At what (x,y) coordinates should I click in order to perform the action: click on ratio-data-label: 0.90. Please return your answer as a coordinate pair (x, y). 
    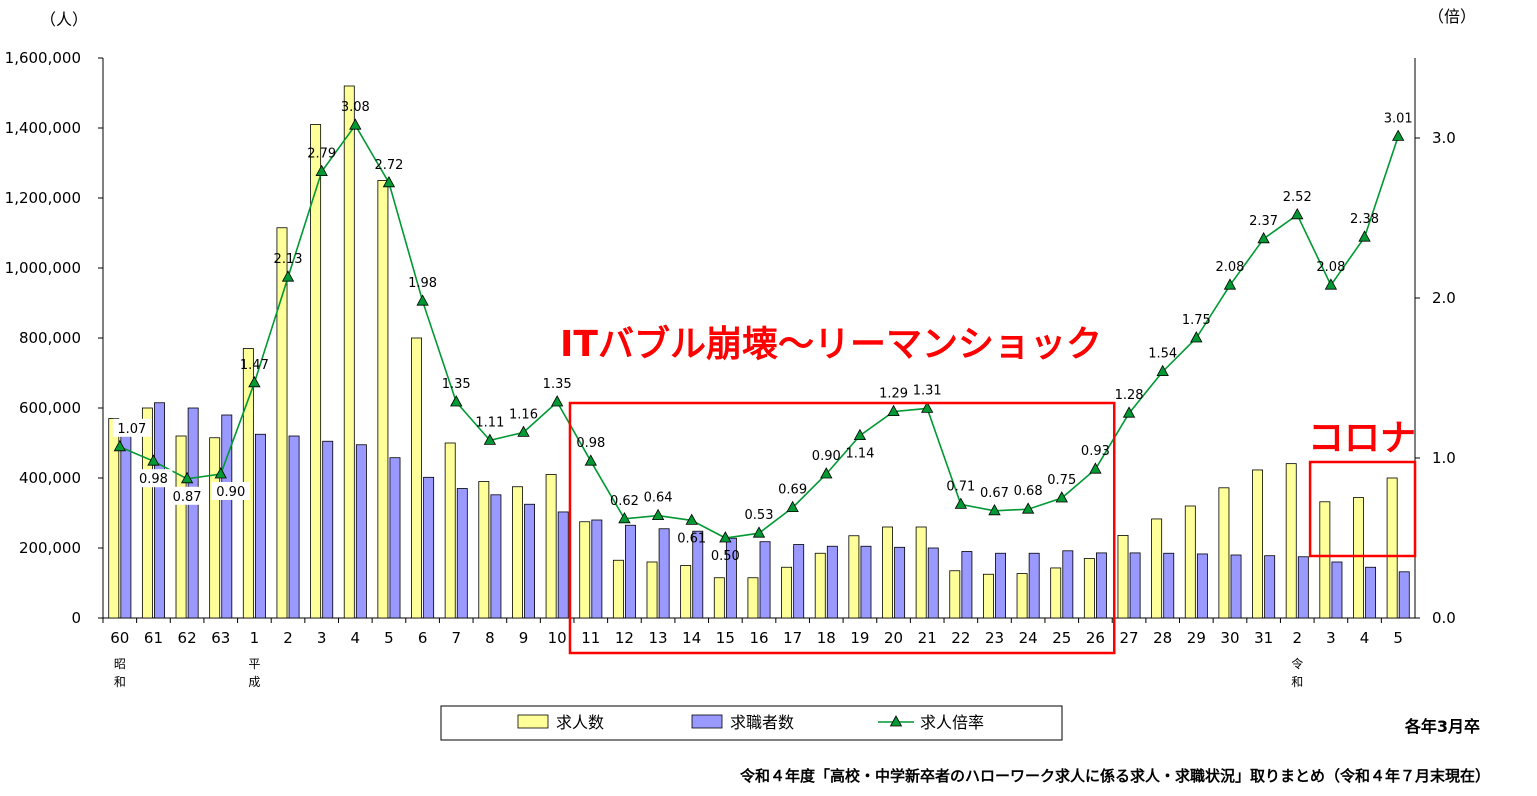
    Looking at the image, I should click on (230, 492).